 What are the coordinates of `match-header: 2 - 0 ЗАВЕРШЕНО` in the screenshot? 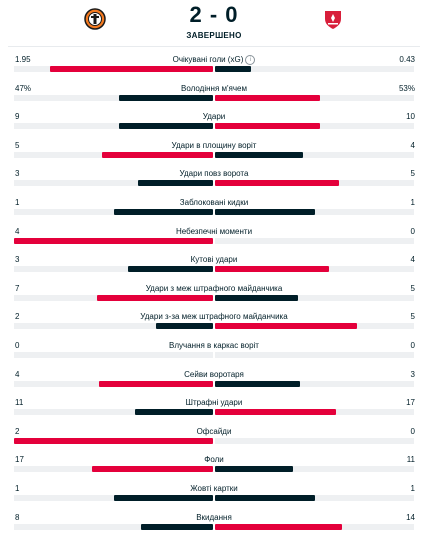 It's located at (214, 25).